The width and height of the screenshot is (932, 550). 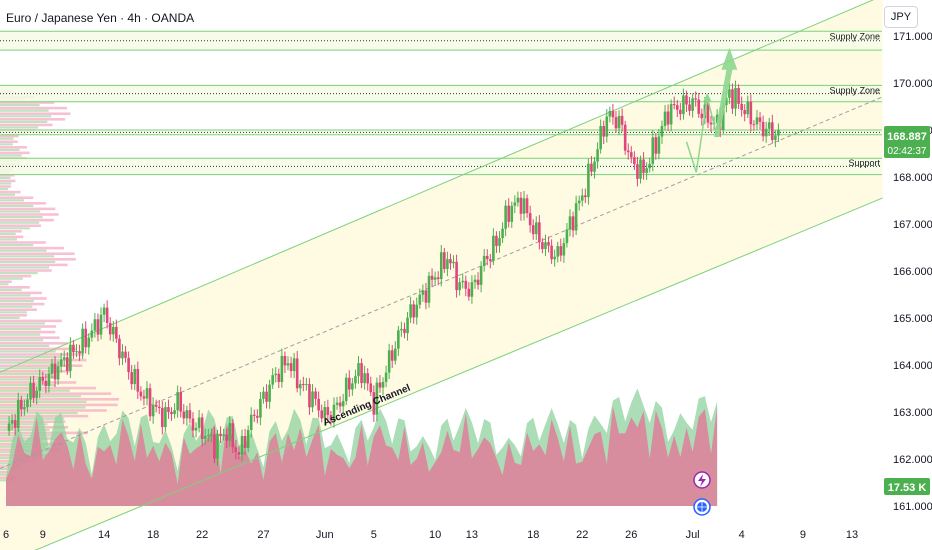 I want to click on lightning-icon, so click(x=702, y=480).